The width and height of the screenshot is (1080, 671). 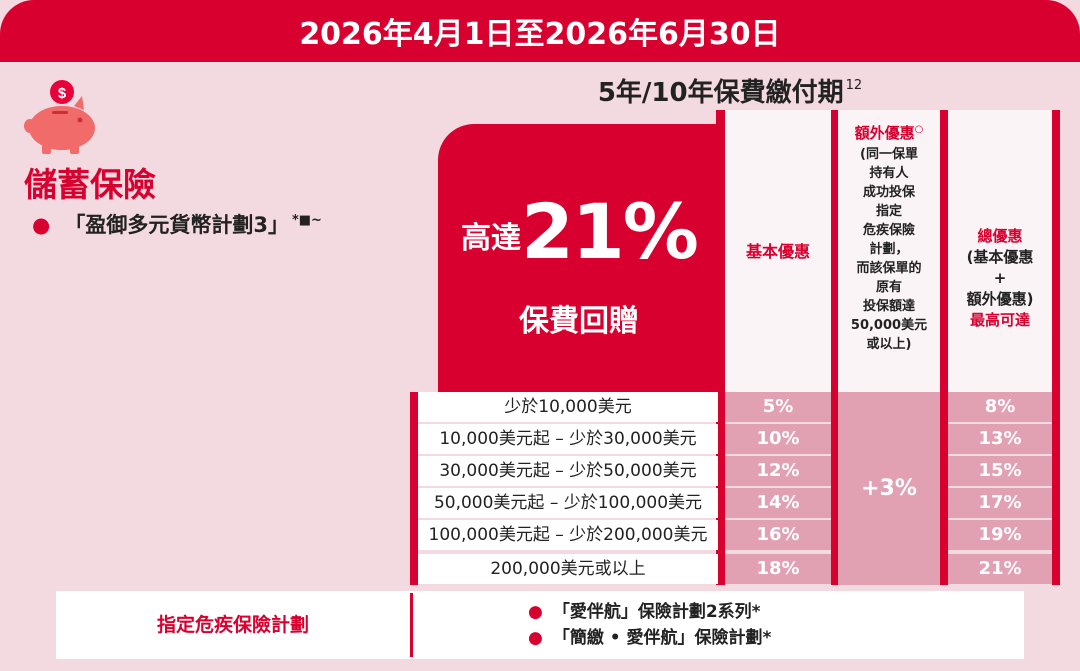 What do you see at coordinates (889, 488) in the screenshot?
I see `extra-rebate-cell: +3%` at bounding box center [889, 488].